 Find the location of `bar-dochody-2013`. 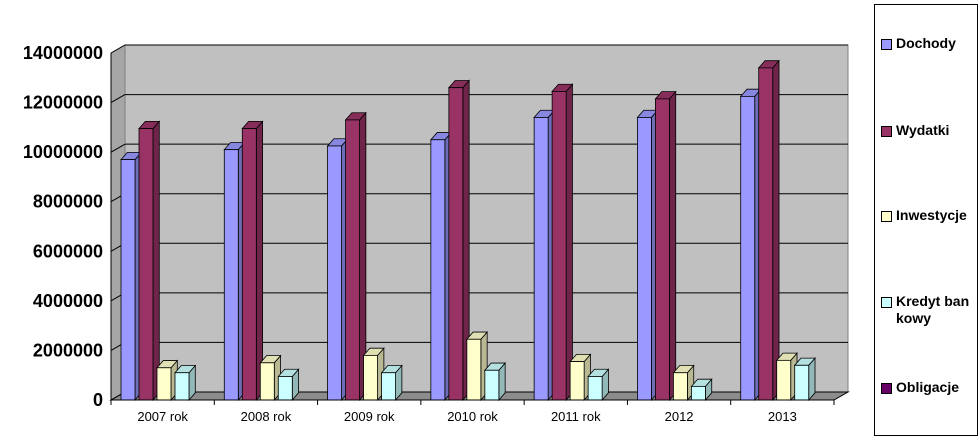

bar-dochody-2013 is located at coordinates (750, 245).